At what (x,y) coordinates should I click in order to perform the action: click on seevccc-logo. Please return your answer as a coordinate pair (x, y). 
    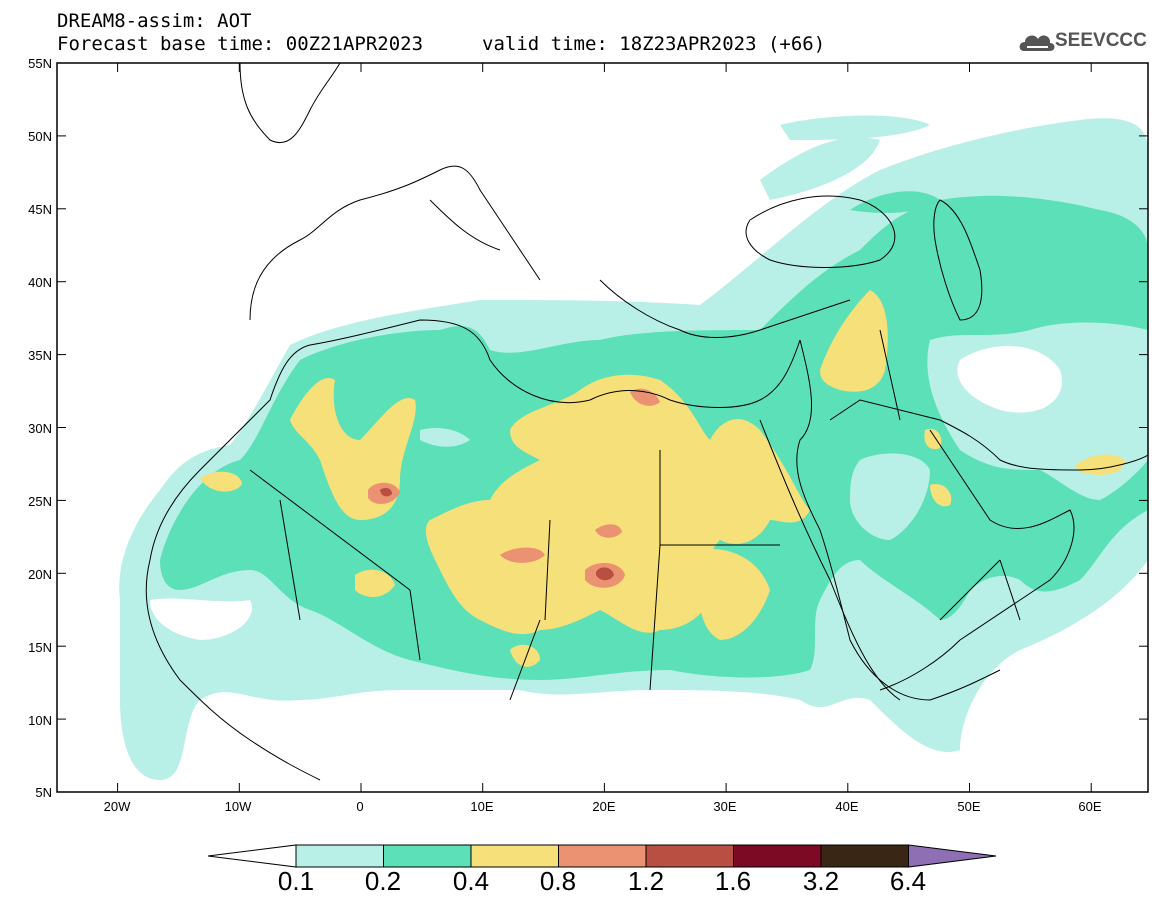
    Looking at the image, I should click on (1088, 41).